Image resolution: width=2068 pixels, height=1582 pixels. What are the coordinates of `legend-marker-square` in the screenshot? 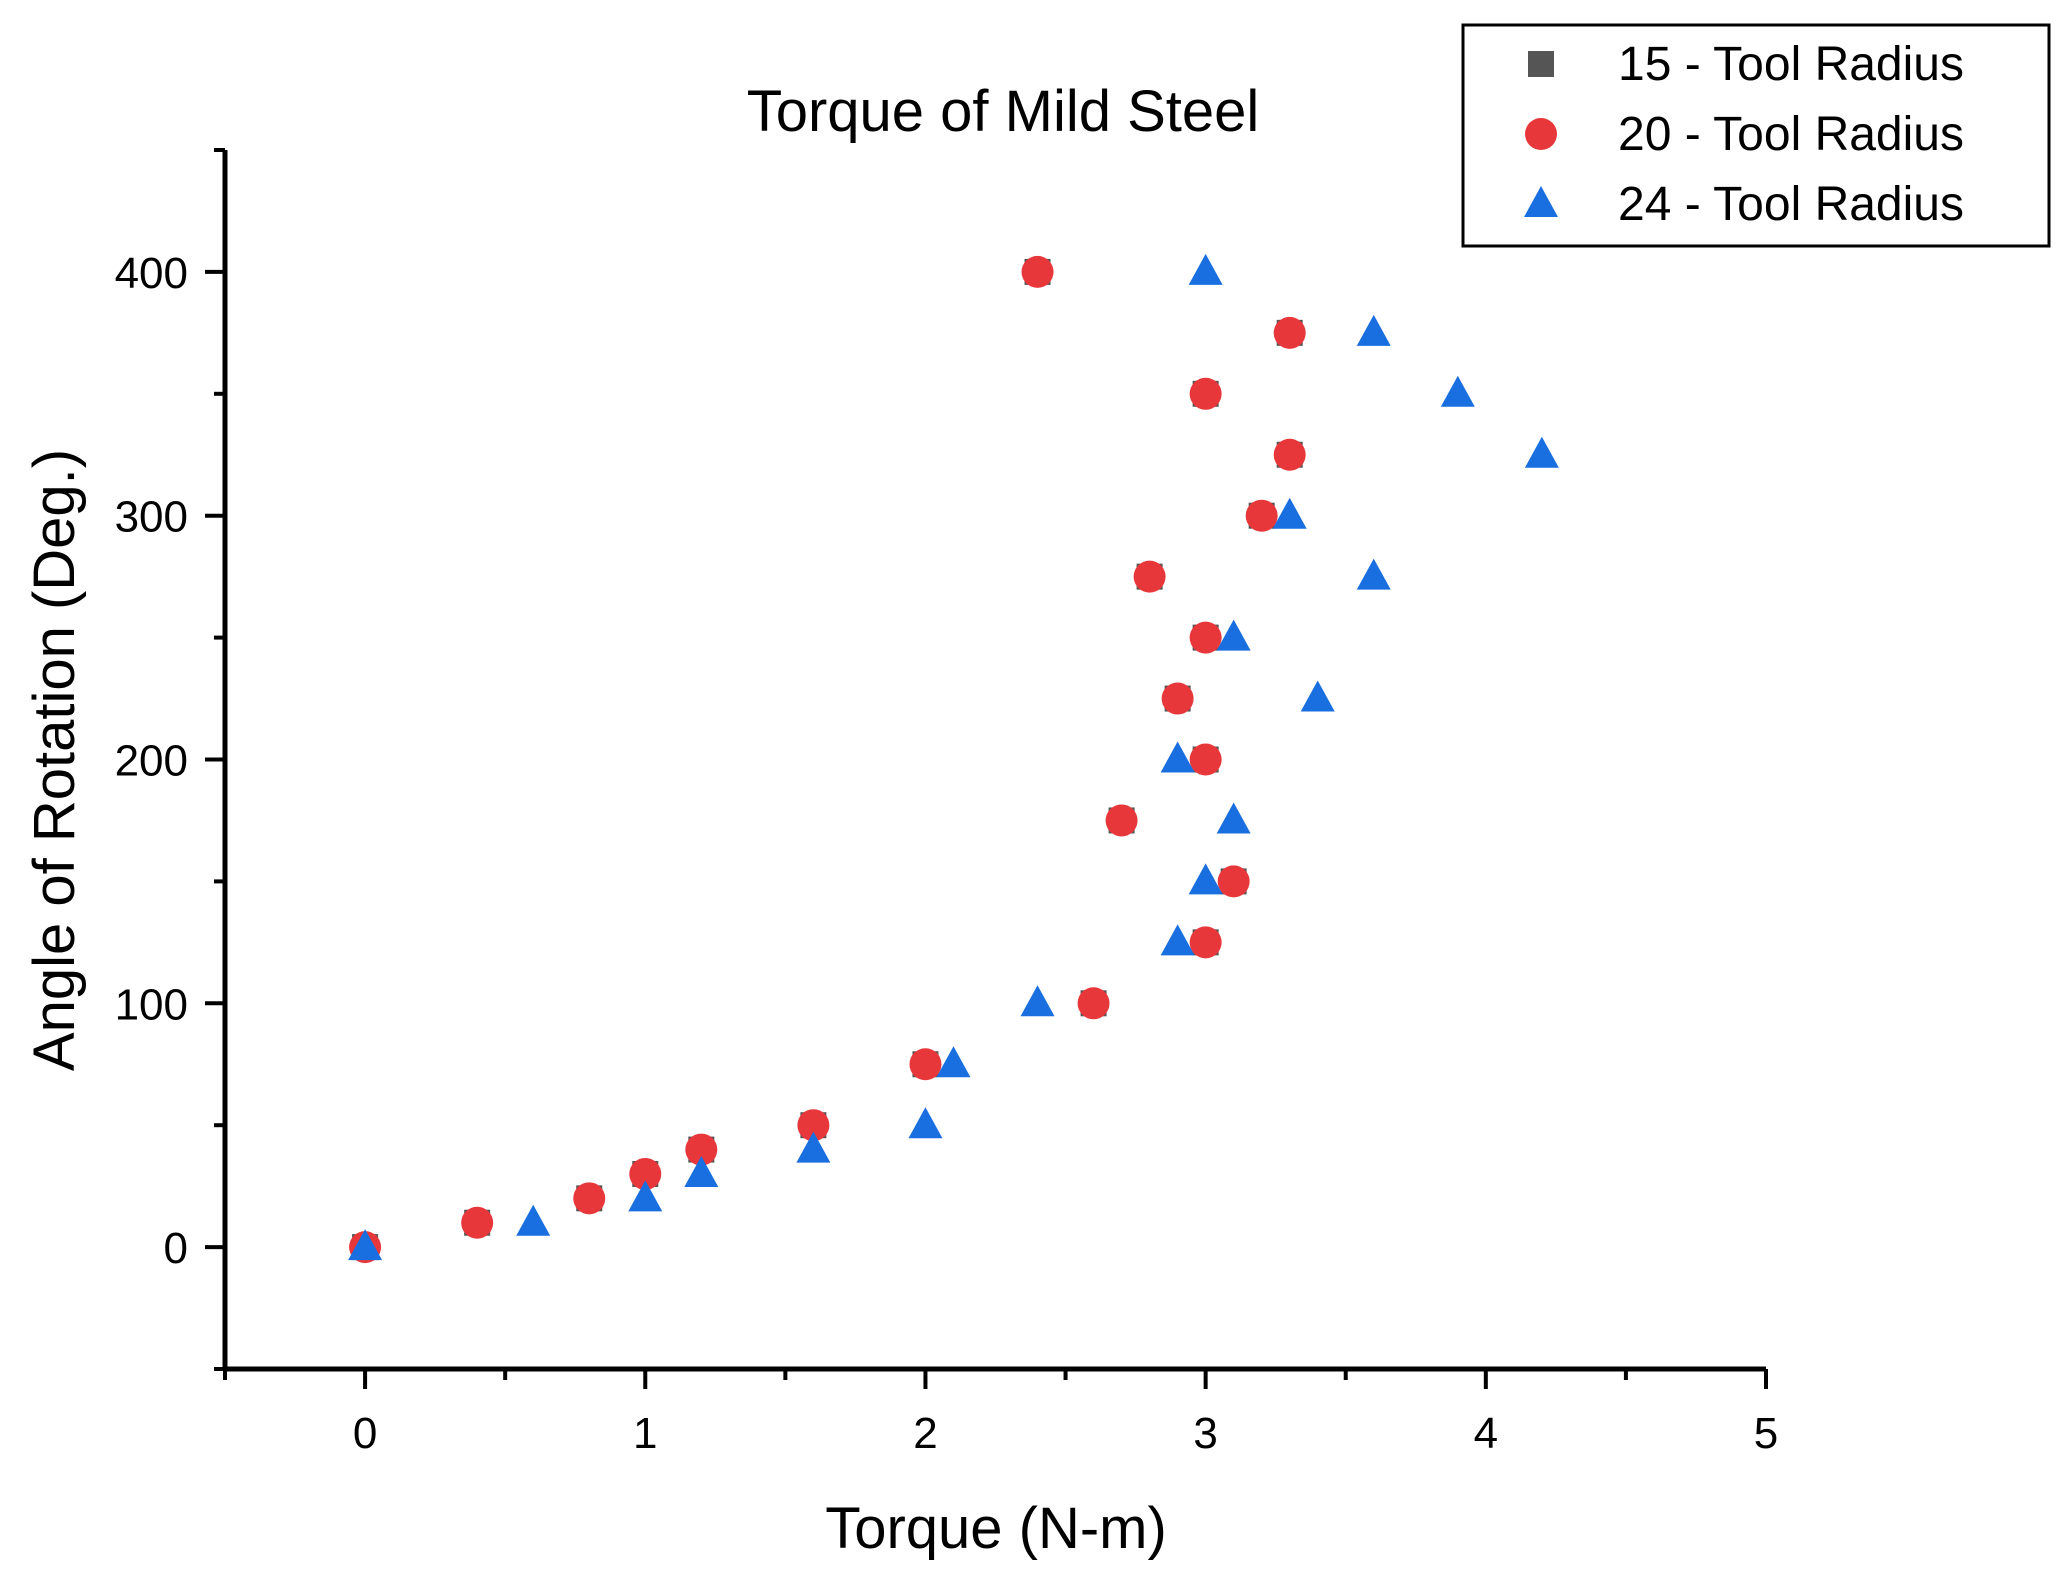 It's located at (1541, 64).